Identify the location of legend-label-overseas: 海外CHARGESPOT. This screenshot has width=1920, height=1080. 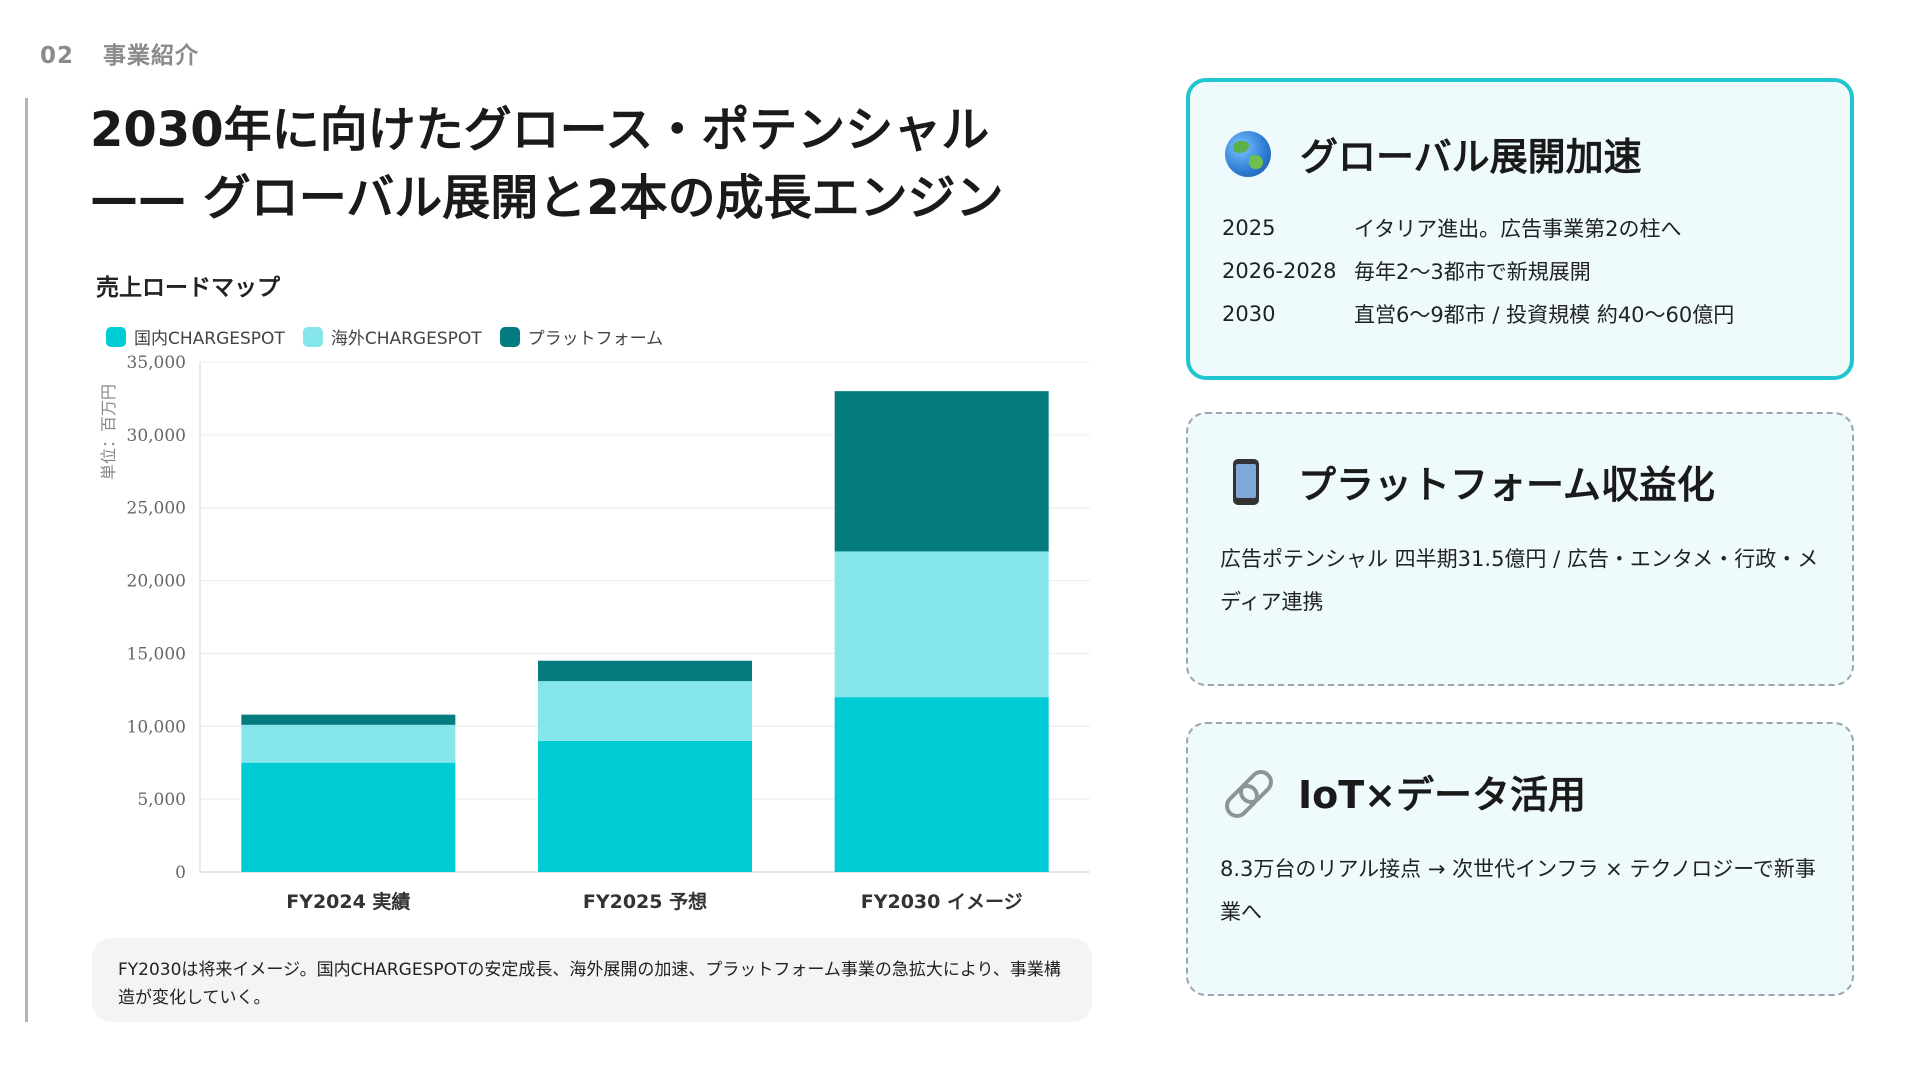
(406, 339).